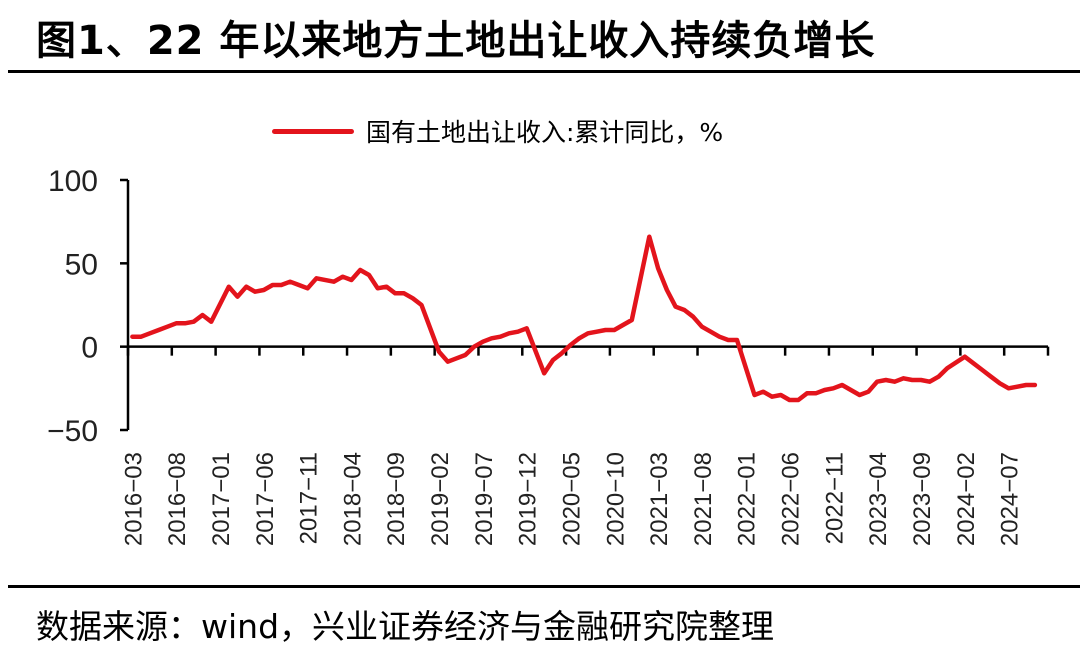 The image size is (1080, 655). What do you see at coordinates (89, 348) in the screenshot?
I see `y-tick-label: 0` at bounding box center [89, 348].